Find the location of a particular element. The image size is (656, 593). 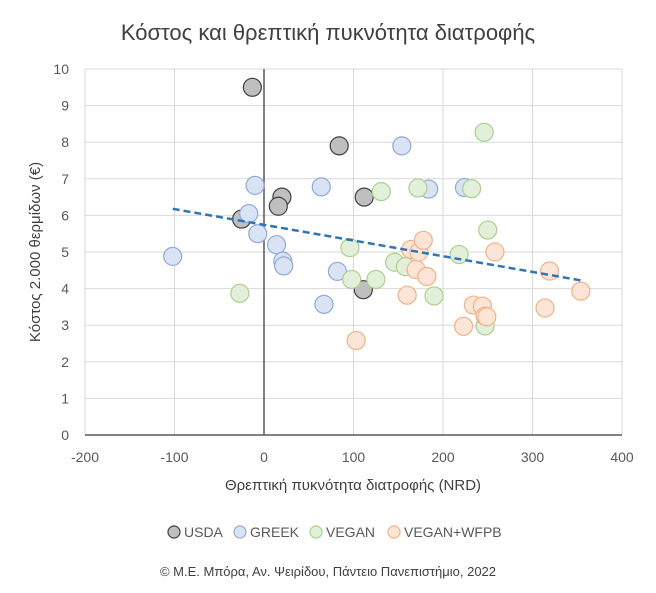

legend-label: VEGAN+WFPB is located at coordinates (453, 532).